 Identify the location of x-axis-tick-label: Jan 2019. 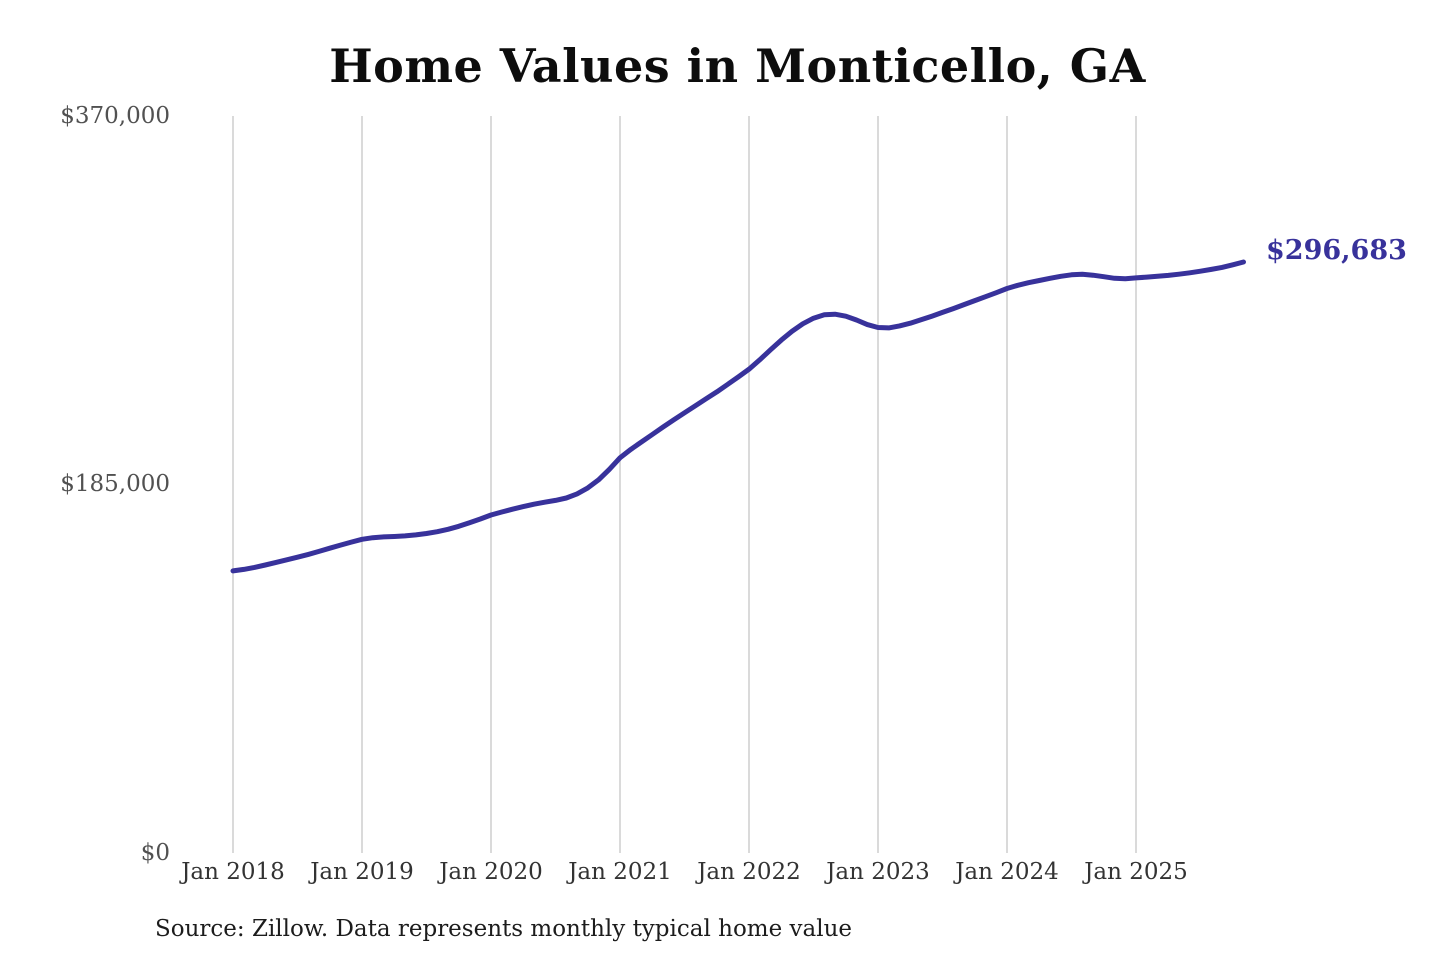
(362, 872).